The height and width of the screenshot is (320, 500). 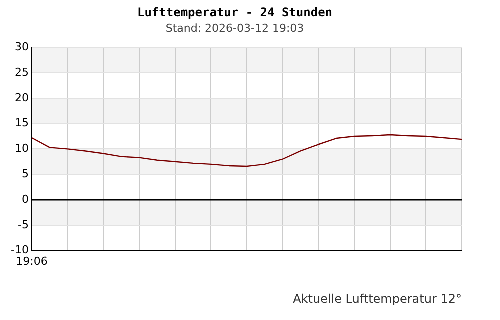 I want to click on chart-subtitle: Stand: 2026-03-12 19:03, so click(x=235, y=28).